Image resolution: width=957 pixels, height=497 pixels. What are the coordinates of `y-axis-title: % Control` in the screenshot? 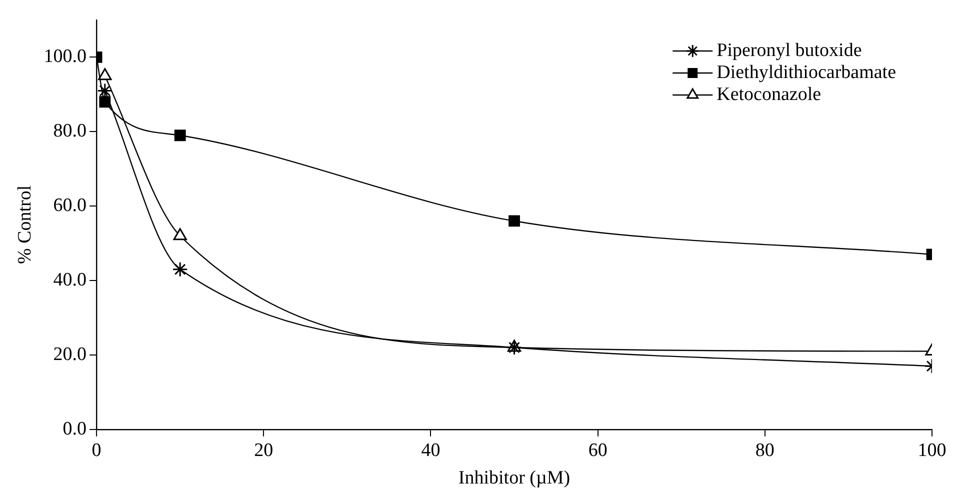 It's located at (25, 224).